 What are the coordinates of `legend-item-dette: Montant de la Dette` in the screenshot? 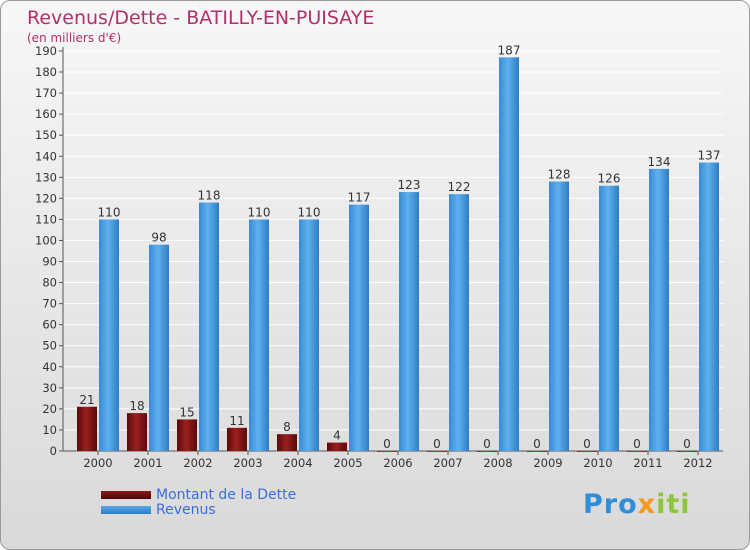 It's located at (199, 494).